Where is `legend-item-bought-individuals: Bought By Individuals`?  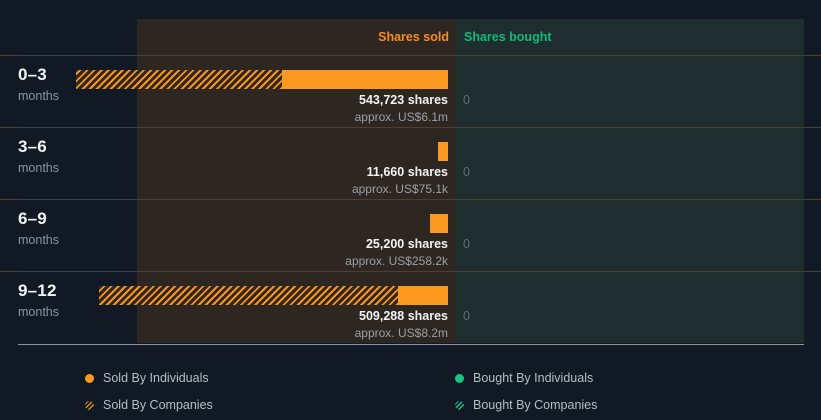 legend-item-bought-individuals: Bought By Individuals is located at coordinates (524, 378).